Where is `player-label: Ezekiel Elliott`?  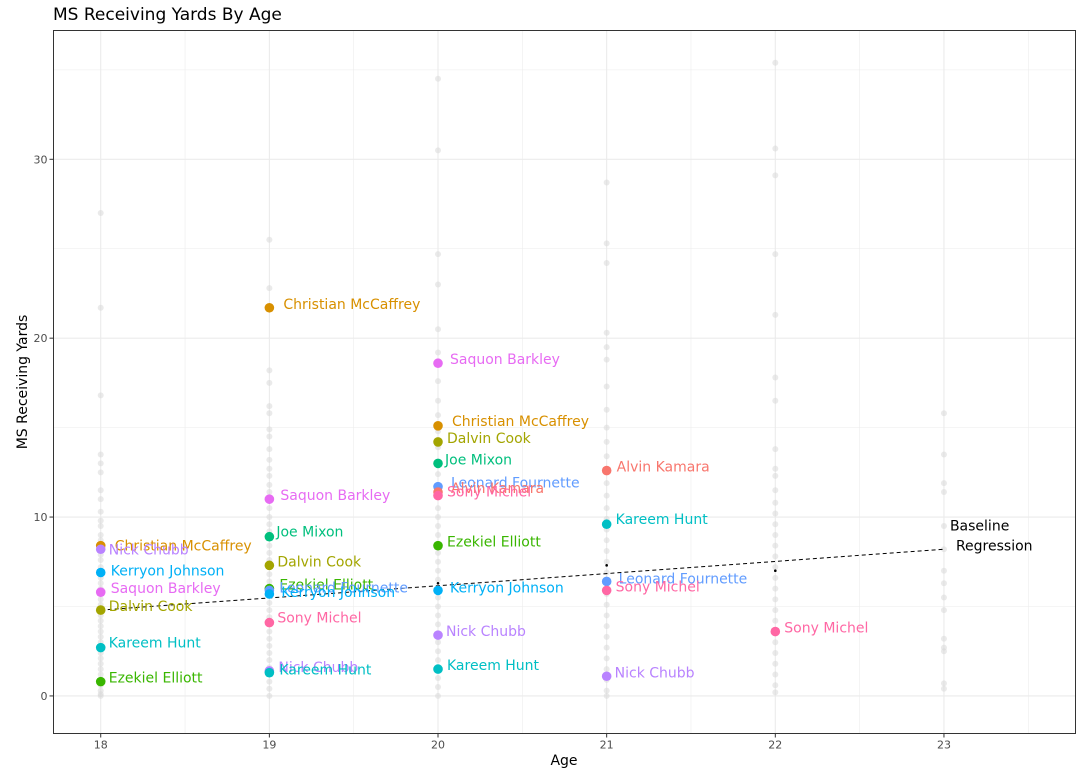
player-label: Ezekiel Elliott is located at coordinates (494, 543).